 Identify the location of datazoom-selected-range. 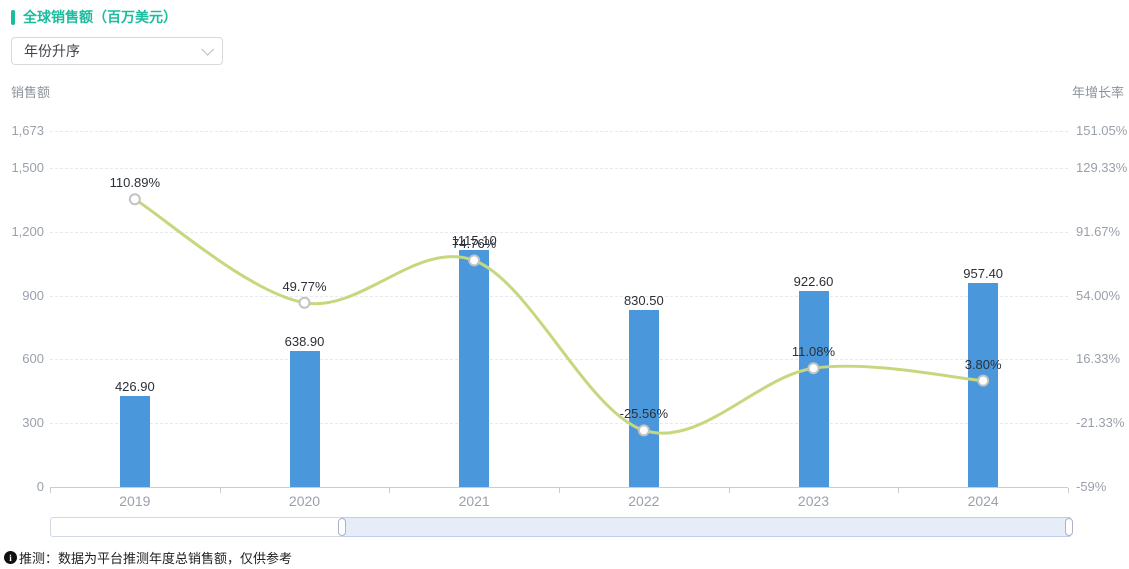
(706, 527).